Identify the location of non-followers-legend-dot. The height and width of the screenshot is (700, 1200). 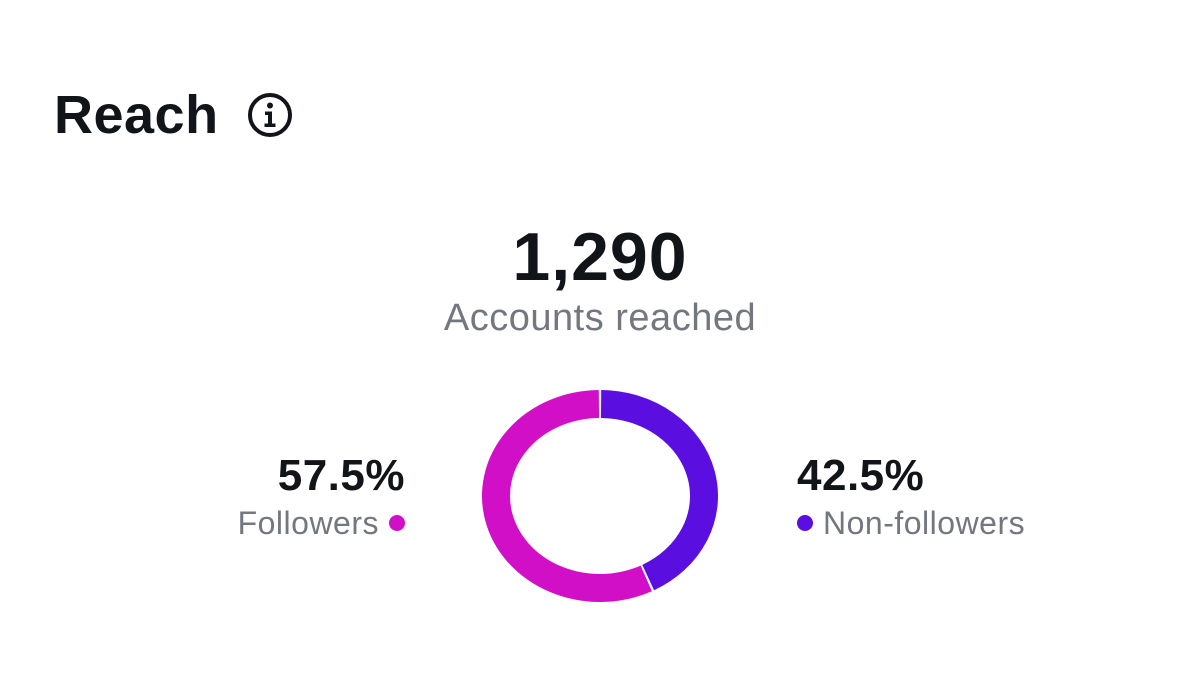
(805, 523).